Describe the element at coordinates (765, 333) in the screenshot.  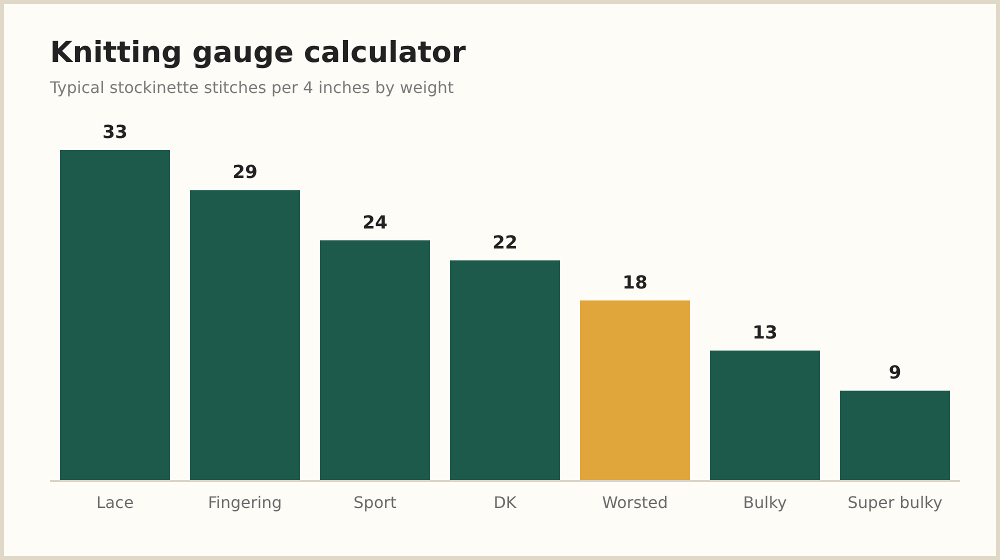
I see `data-label: 13` at that location.